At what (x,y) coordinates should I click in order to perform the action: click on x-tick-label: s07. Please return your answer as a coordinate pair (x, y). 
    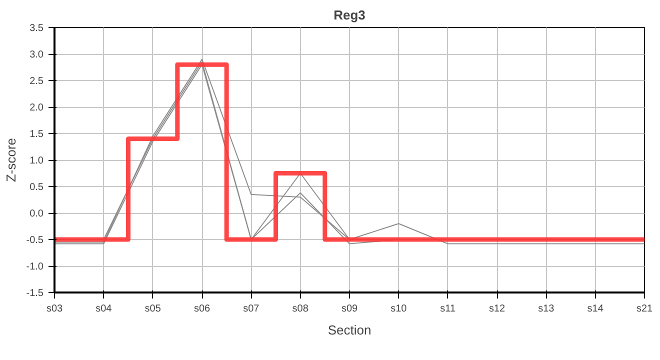
    Looking at the image, I should click on (251, 309).